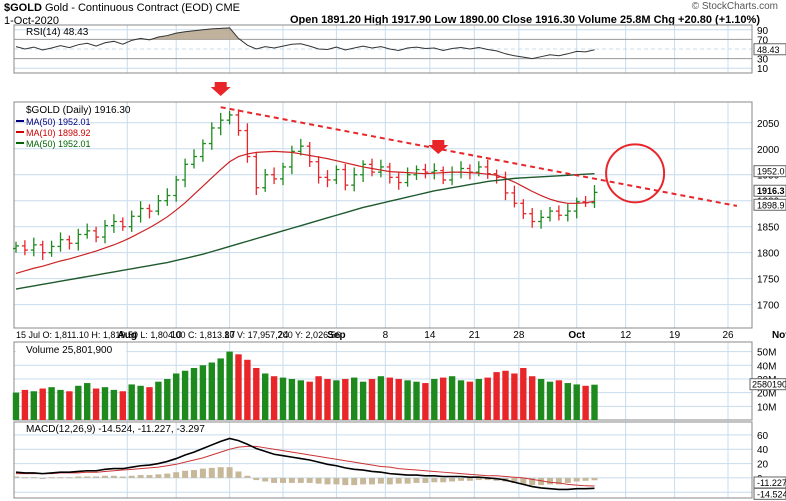 The image size is (786, 501). I want to click on volume-tick-label: 10M, so click(766, 407).